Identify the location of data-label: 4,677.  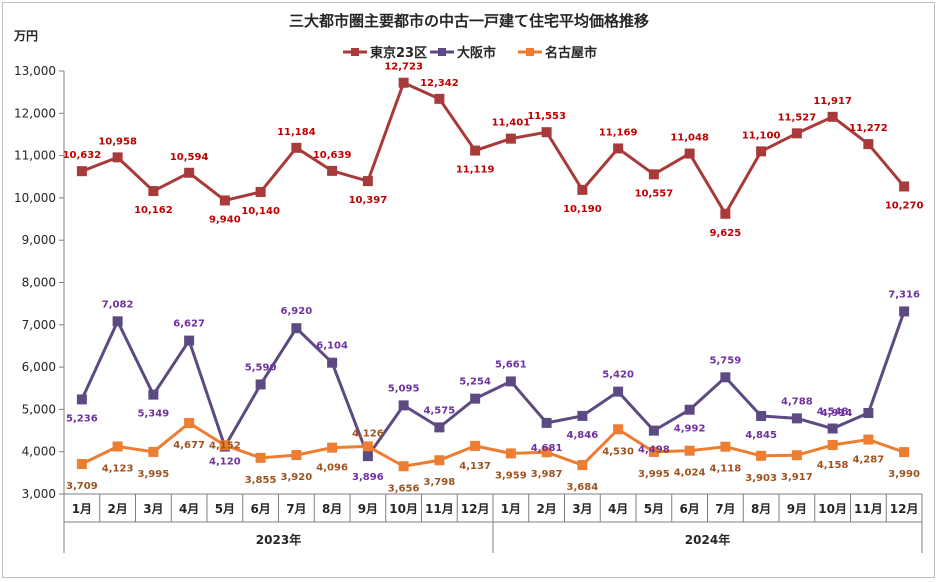
(189, 445).